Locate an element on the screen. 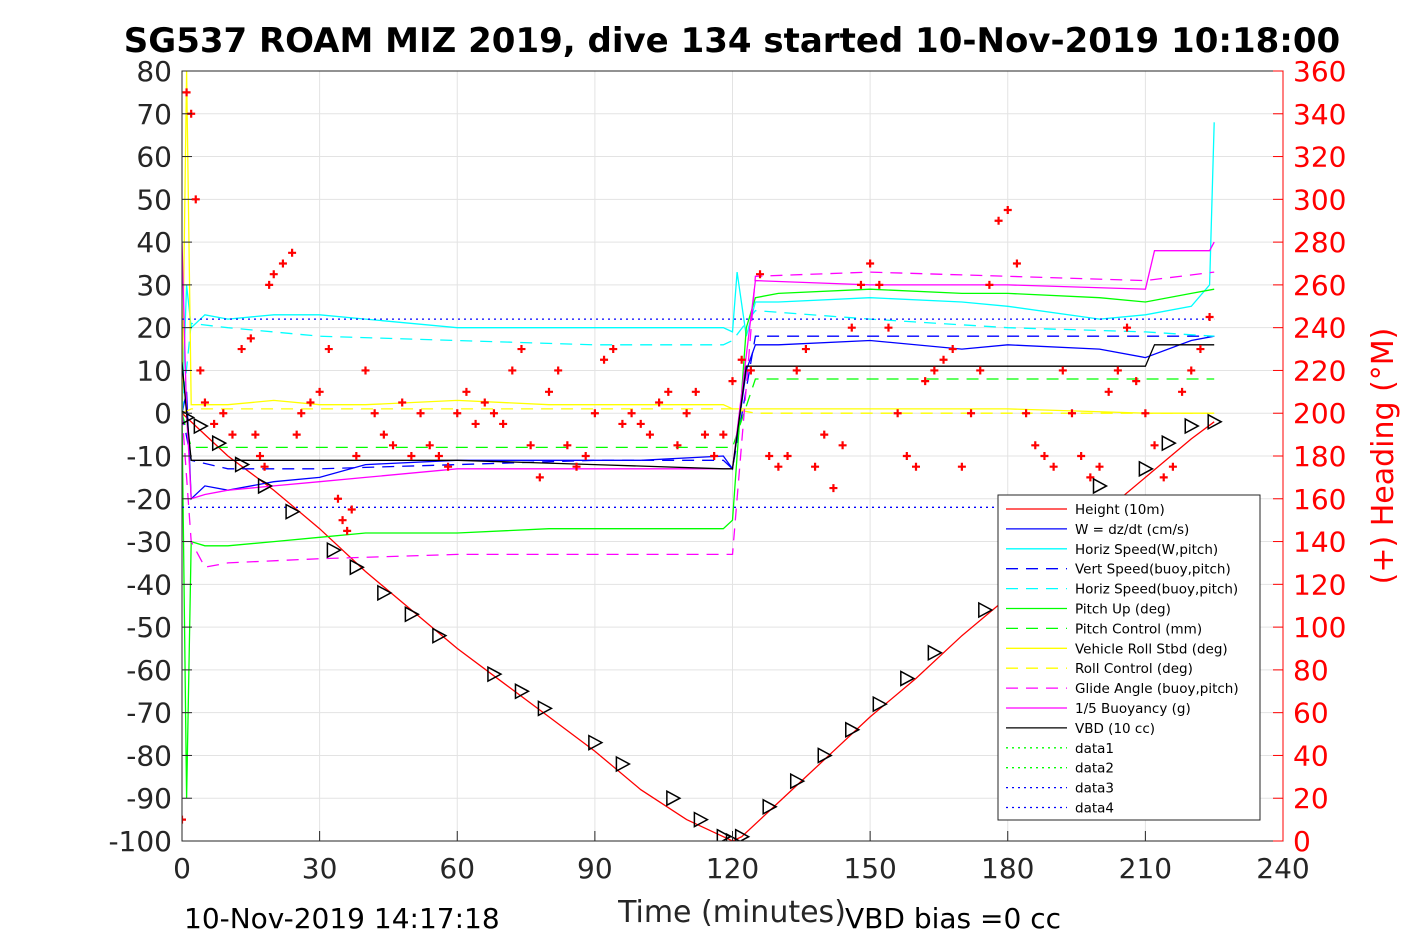 The height and width of the screenshot is (945, 1417). legend-label: Vert Speed(buoy,pitch) is located at coordinates (1153, 570).